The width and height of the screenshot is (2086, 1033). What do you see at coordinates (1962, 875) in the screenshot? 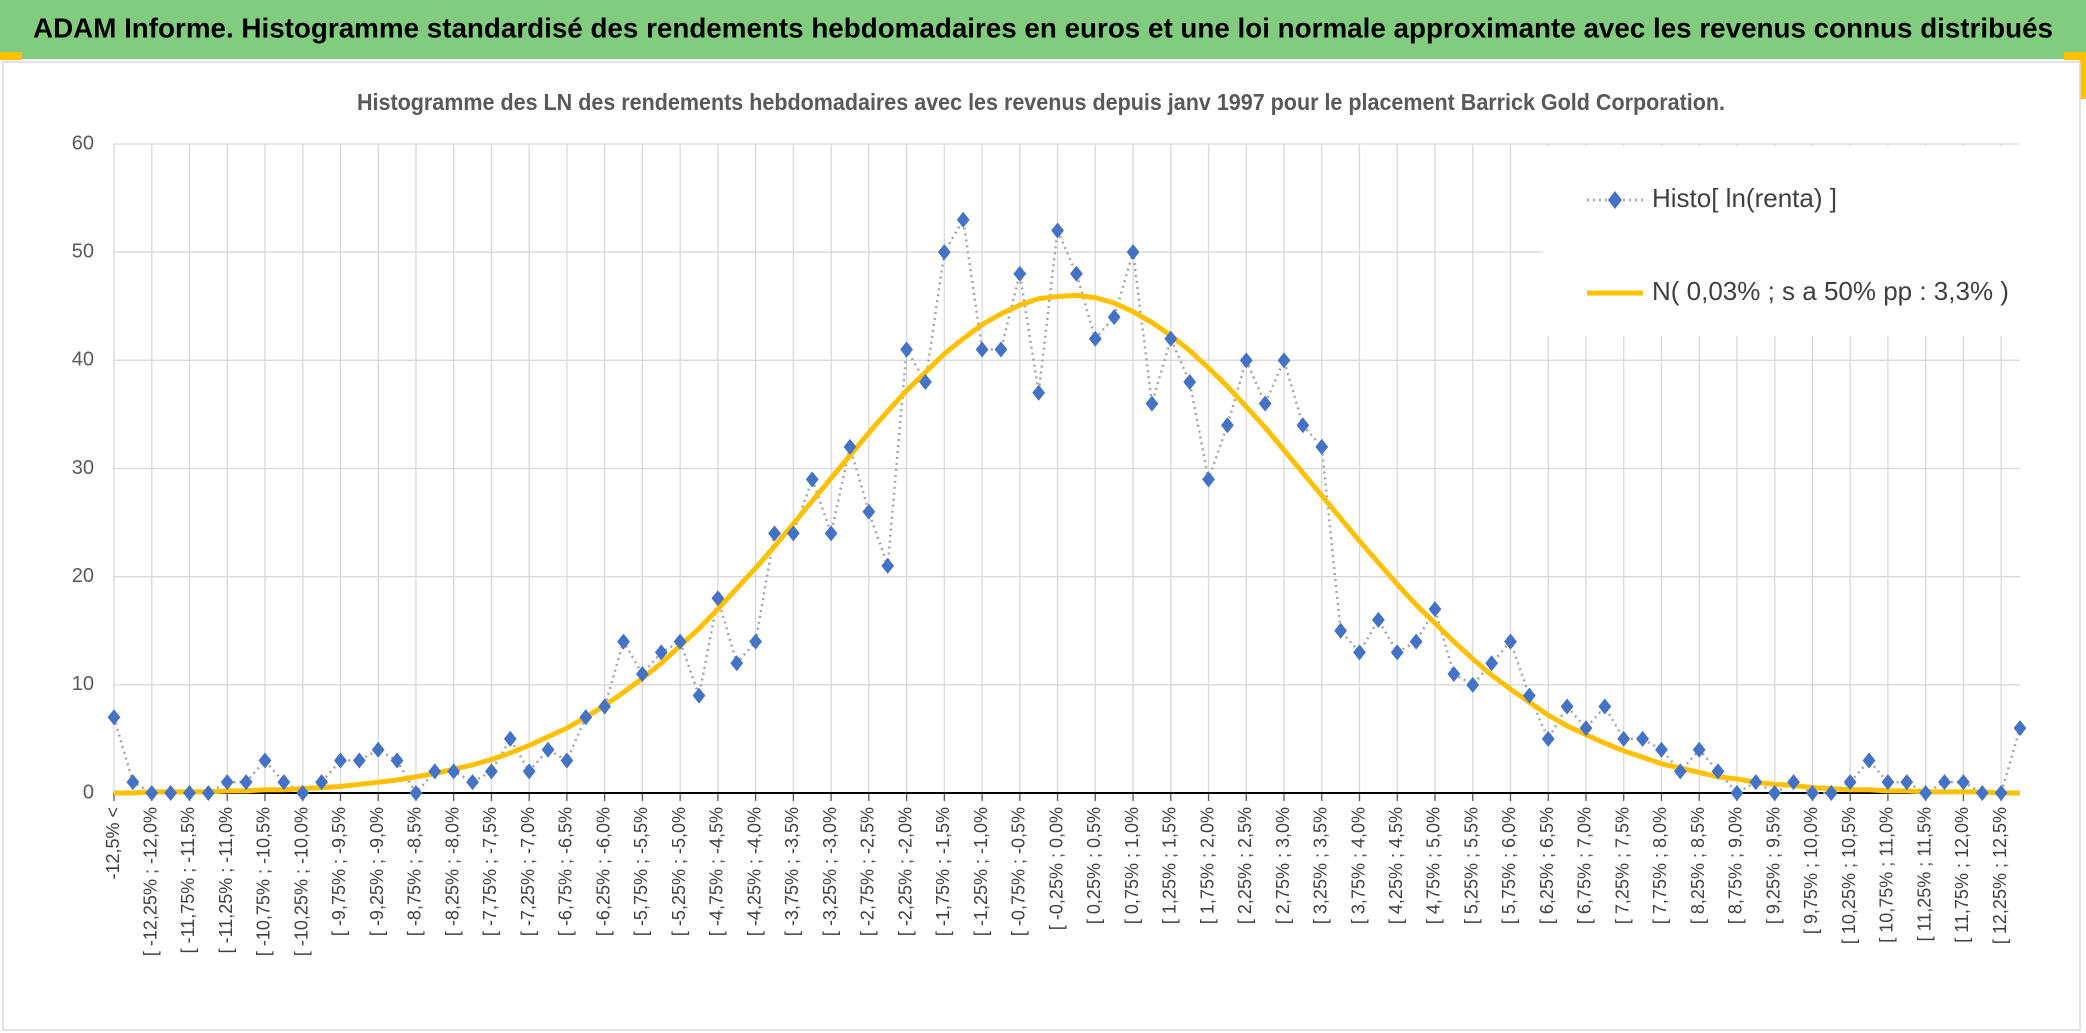
I see `x-tick-label: [ 11,75% ; 12,0%` at bounding box center [1962, 875].